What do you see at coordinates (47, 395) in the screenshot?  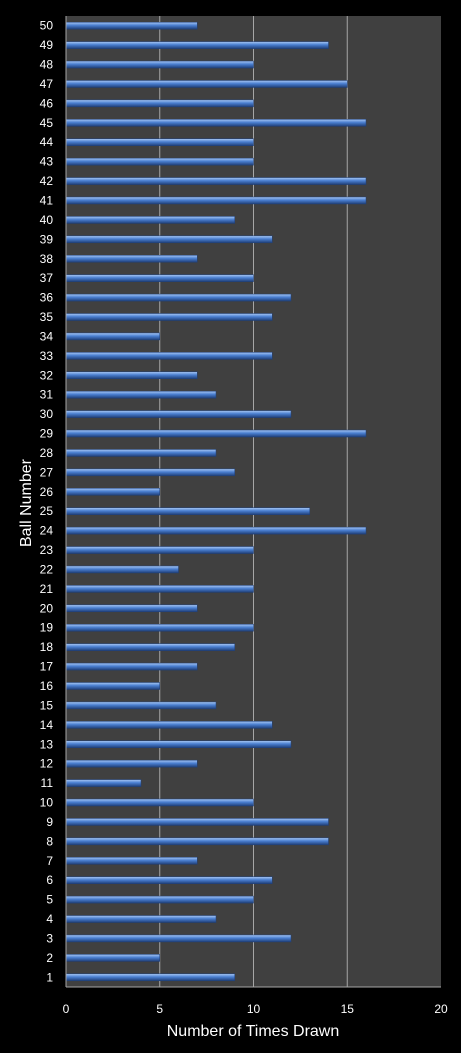 I see `y-tick-label: 31` at bounding box center [47, 395].